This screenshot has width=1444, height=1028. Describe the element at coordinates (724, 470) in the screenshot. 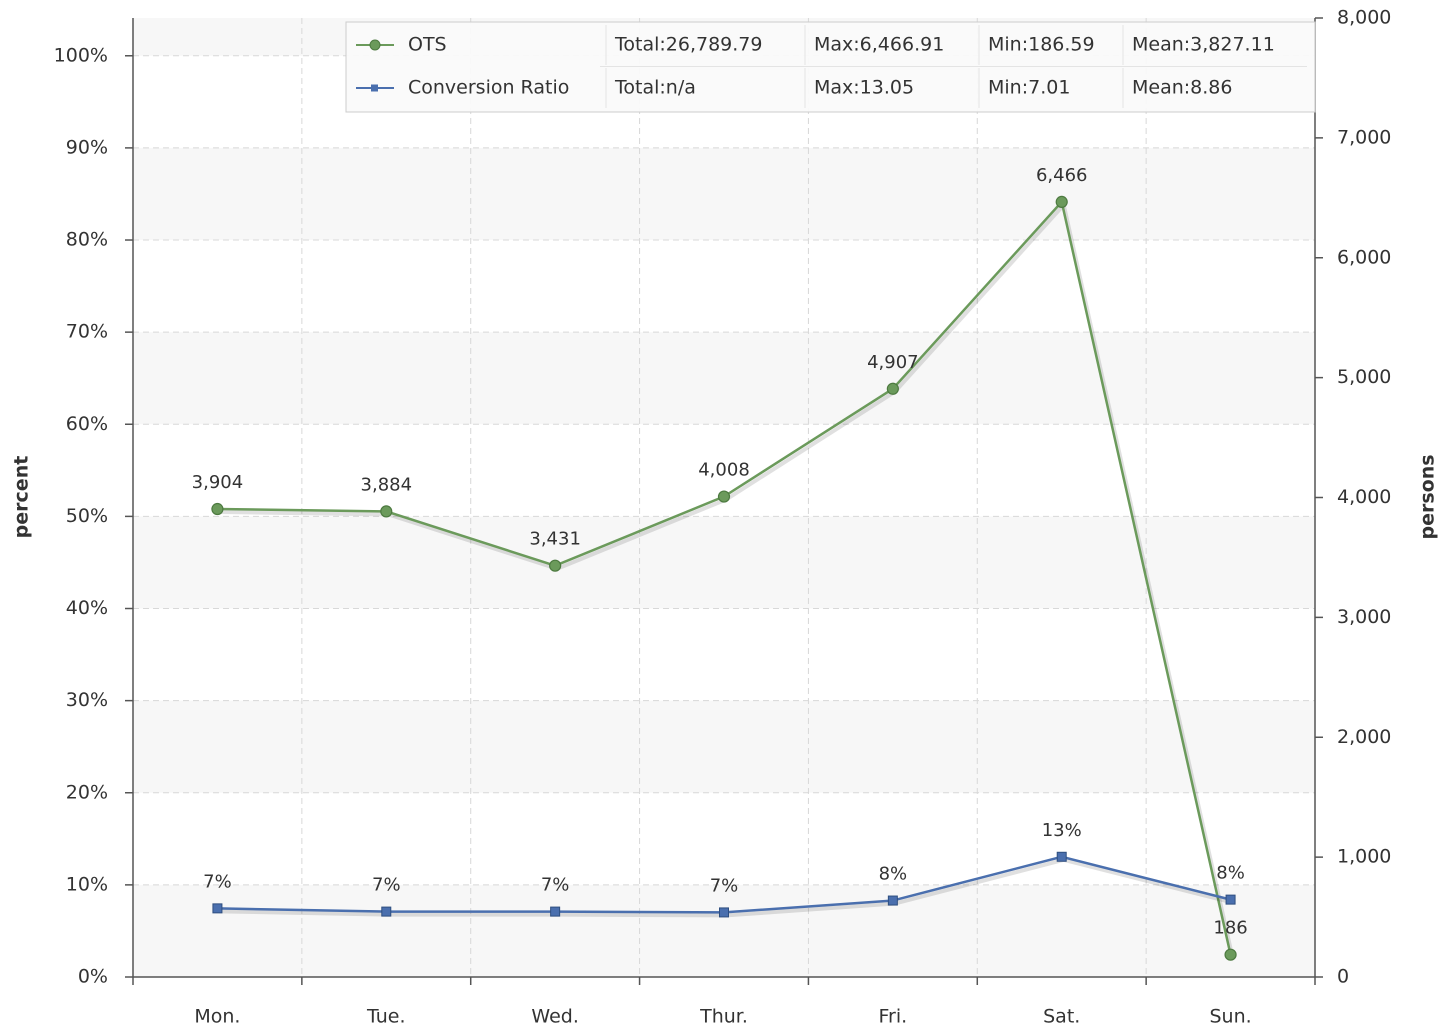

I see `data-label: 4,008` at that location.